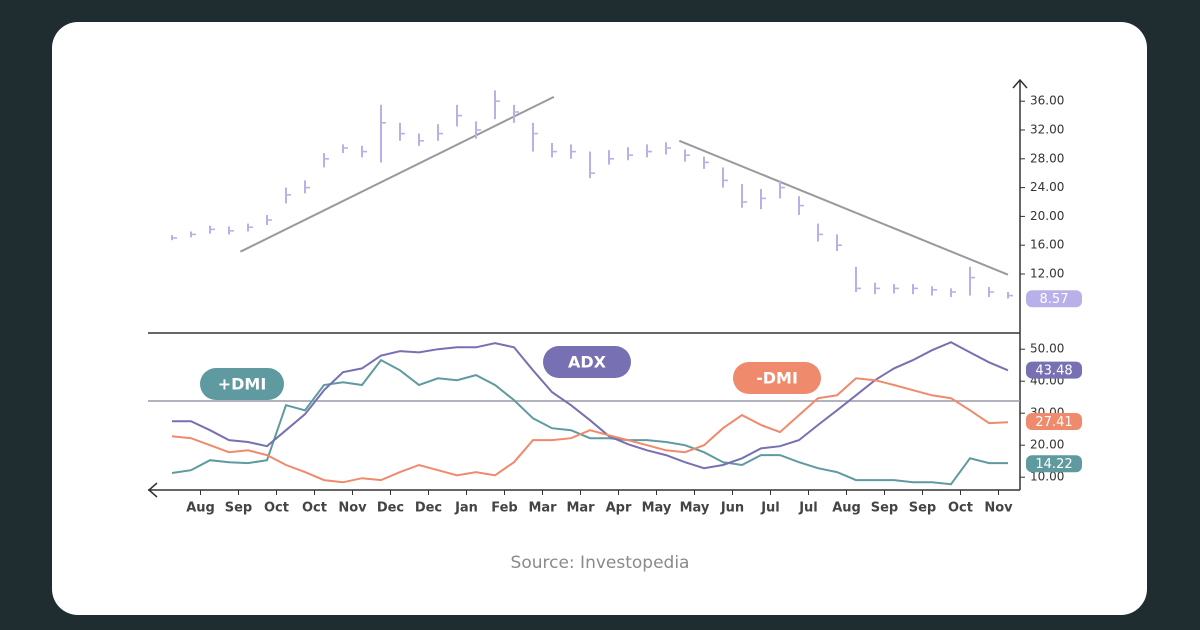 The height and width of the screenshot is (630, 1200). I want to click on source: Source: Investopedia, so click(600, 563).